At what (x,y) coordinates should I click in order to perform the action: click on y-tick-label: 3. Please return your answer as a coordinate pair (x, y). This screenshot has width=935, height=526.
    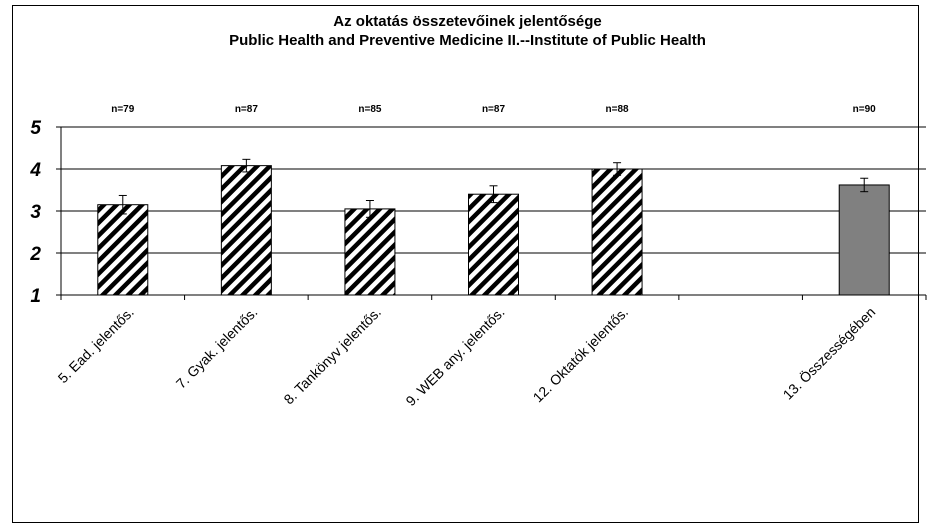
    Looking at the image, I should click on (35, 212).